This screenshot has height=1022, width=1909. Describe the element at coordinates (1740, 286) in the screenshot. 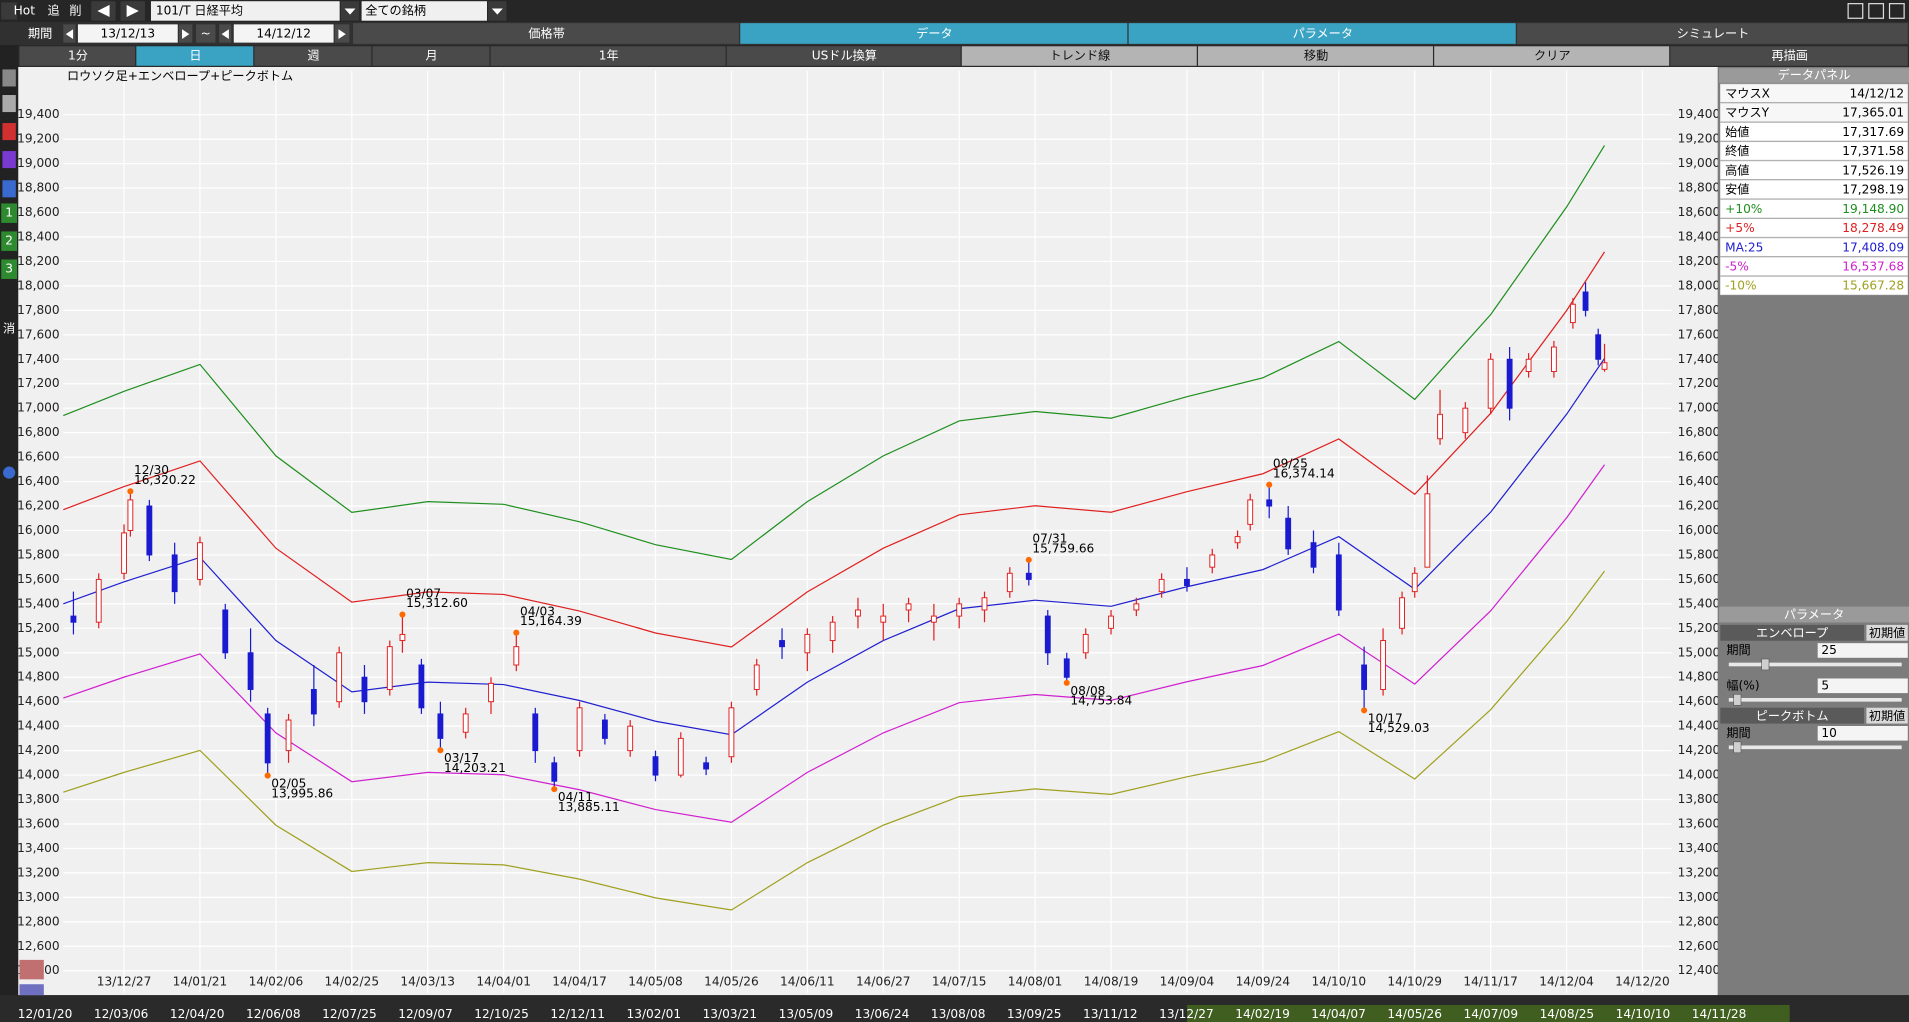

I see `data-row-label: -10%` at that location.